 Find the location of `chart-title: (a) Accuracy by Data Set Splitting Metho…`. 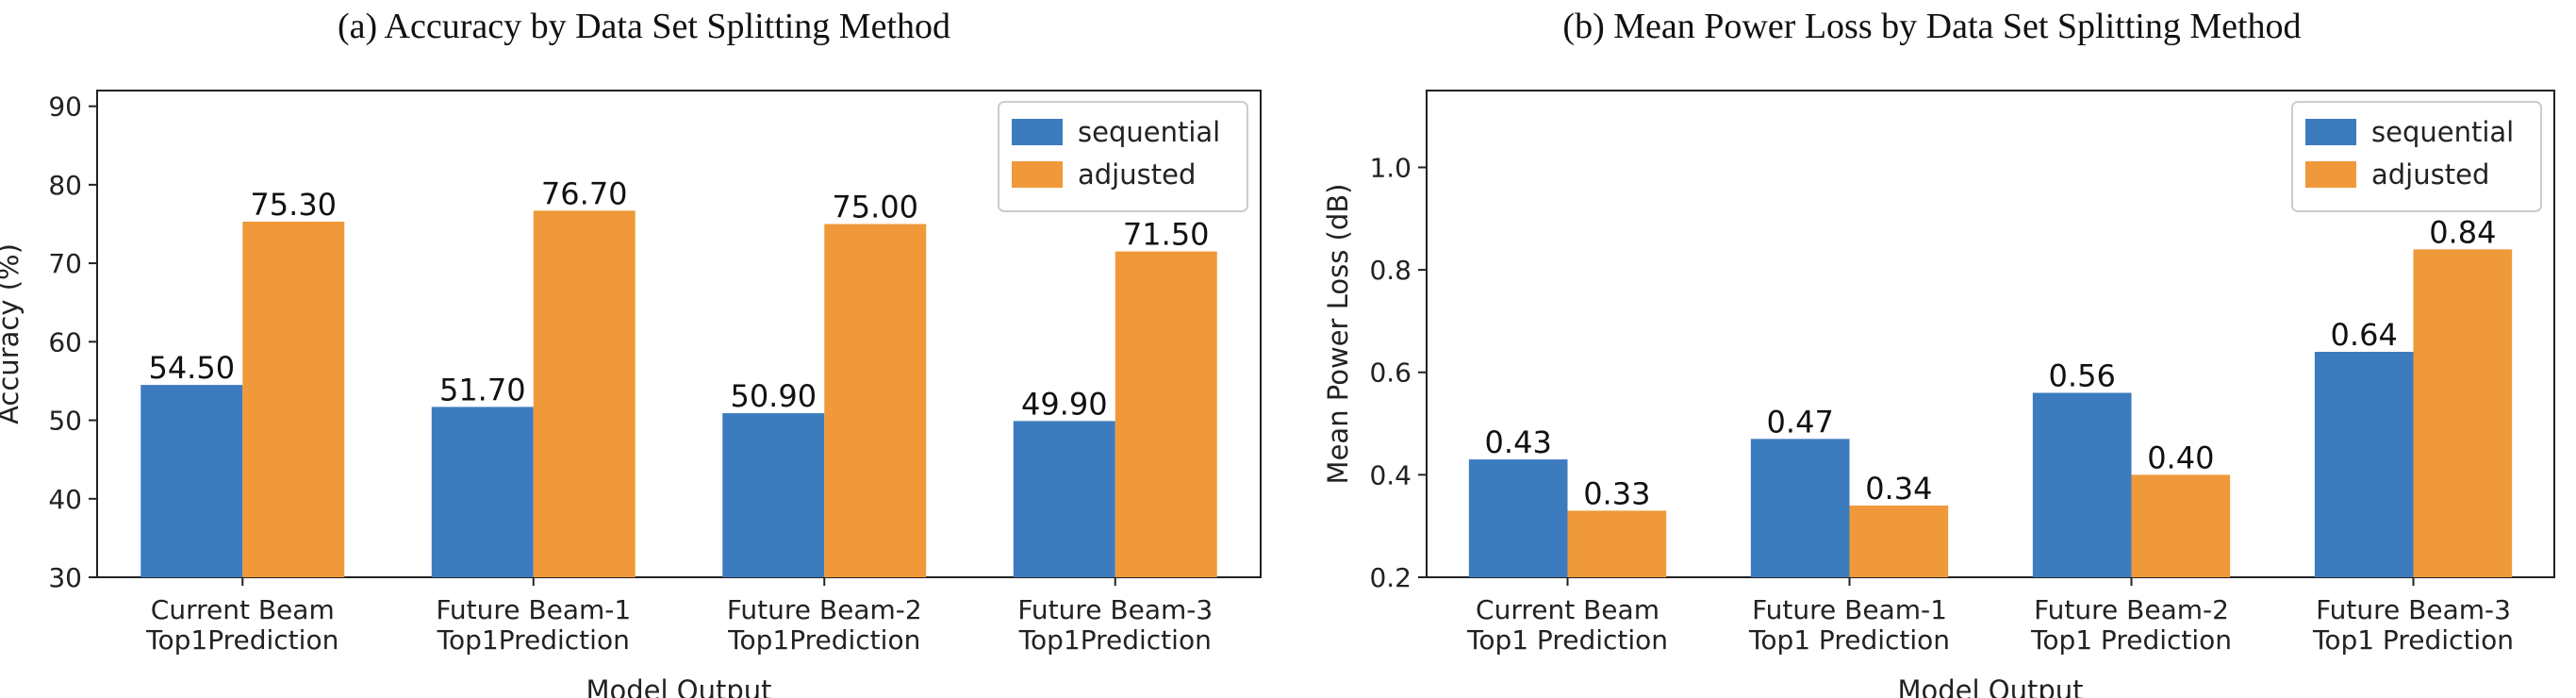

chart-title: (a) Accuracy by Data Set Splitting Metho… is located at coordinates (644, 27).